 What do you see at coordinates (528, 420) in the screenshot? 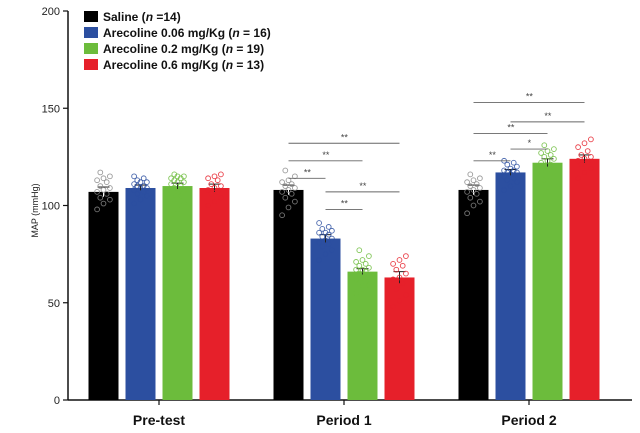
I see `x-tick-label: Period 2` at bounding box center [528, 420].